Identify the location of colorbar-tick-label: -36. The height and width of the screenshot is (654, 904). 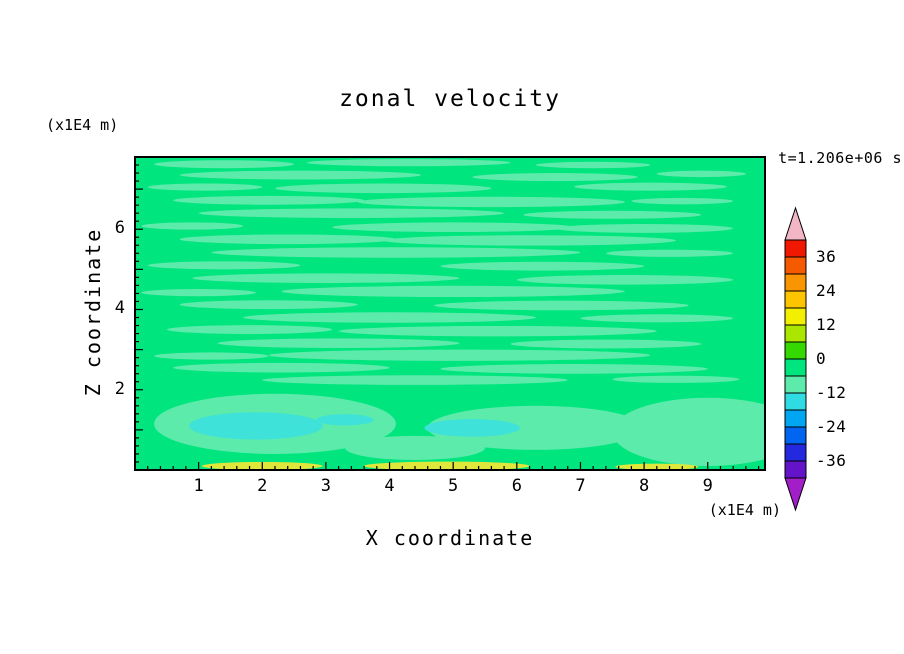
(831, 460).